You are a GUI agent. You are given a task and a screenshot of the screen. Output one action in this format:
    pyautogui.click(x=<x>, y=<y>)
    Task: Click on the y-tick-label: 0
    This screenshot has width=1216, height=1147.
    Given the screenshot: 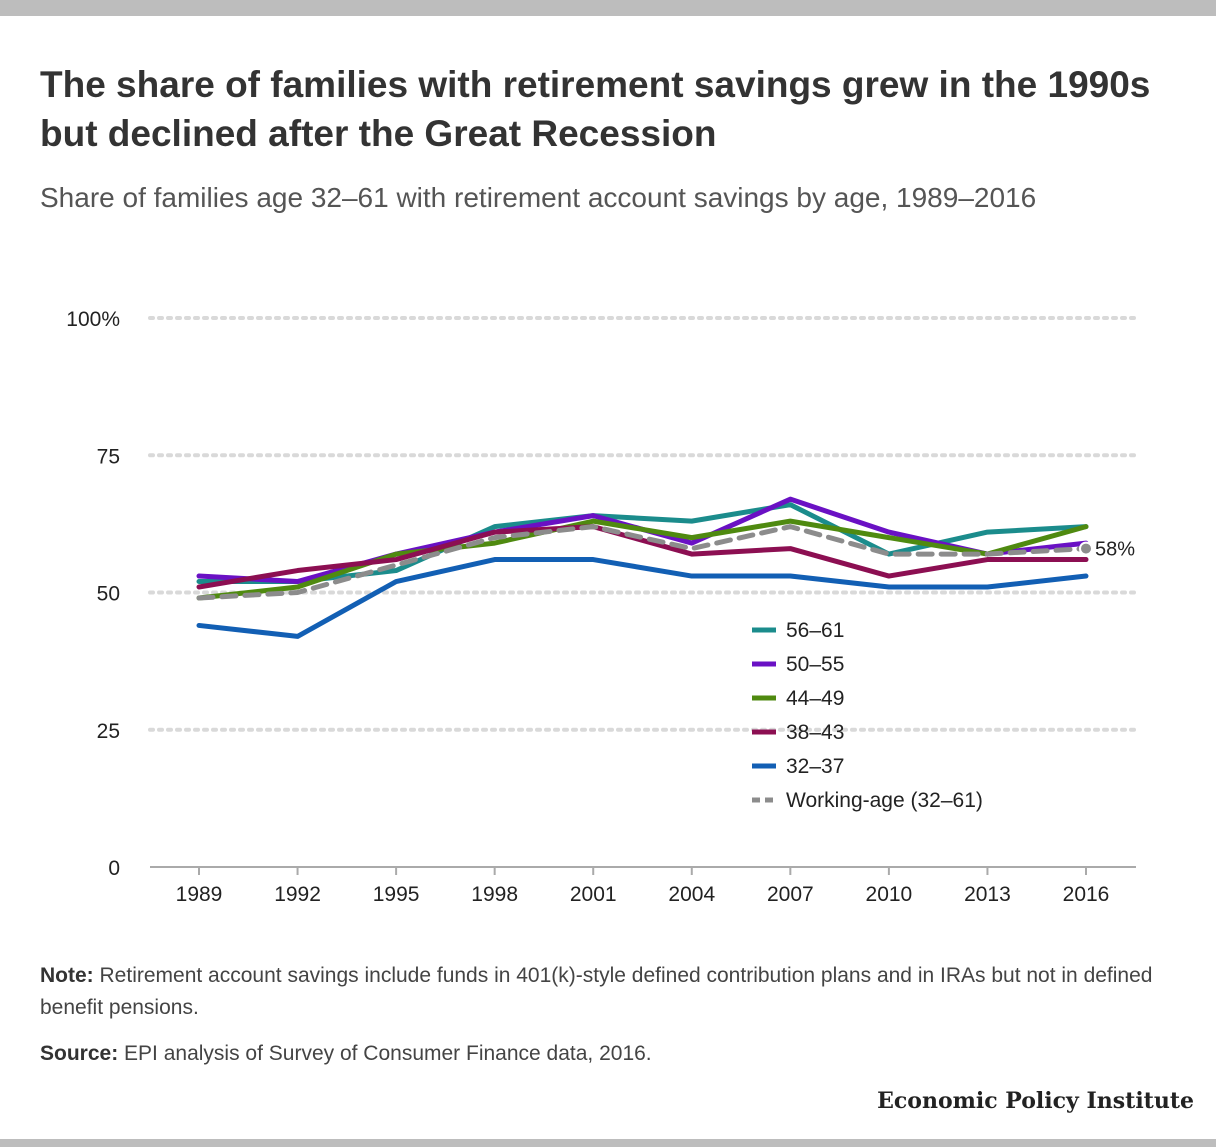 What is the action you would take?
    pyautogui.click(x=114, y=868)
    